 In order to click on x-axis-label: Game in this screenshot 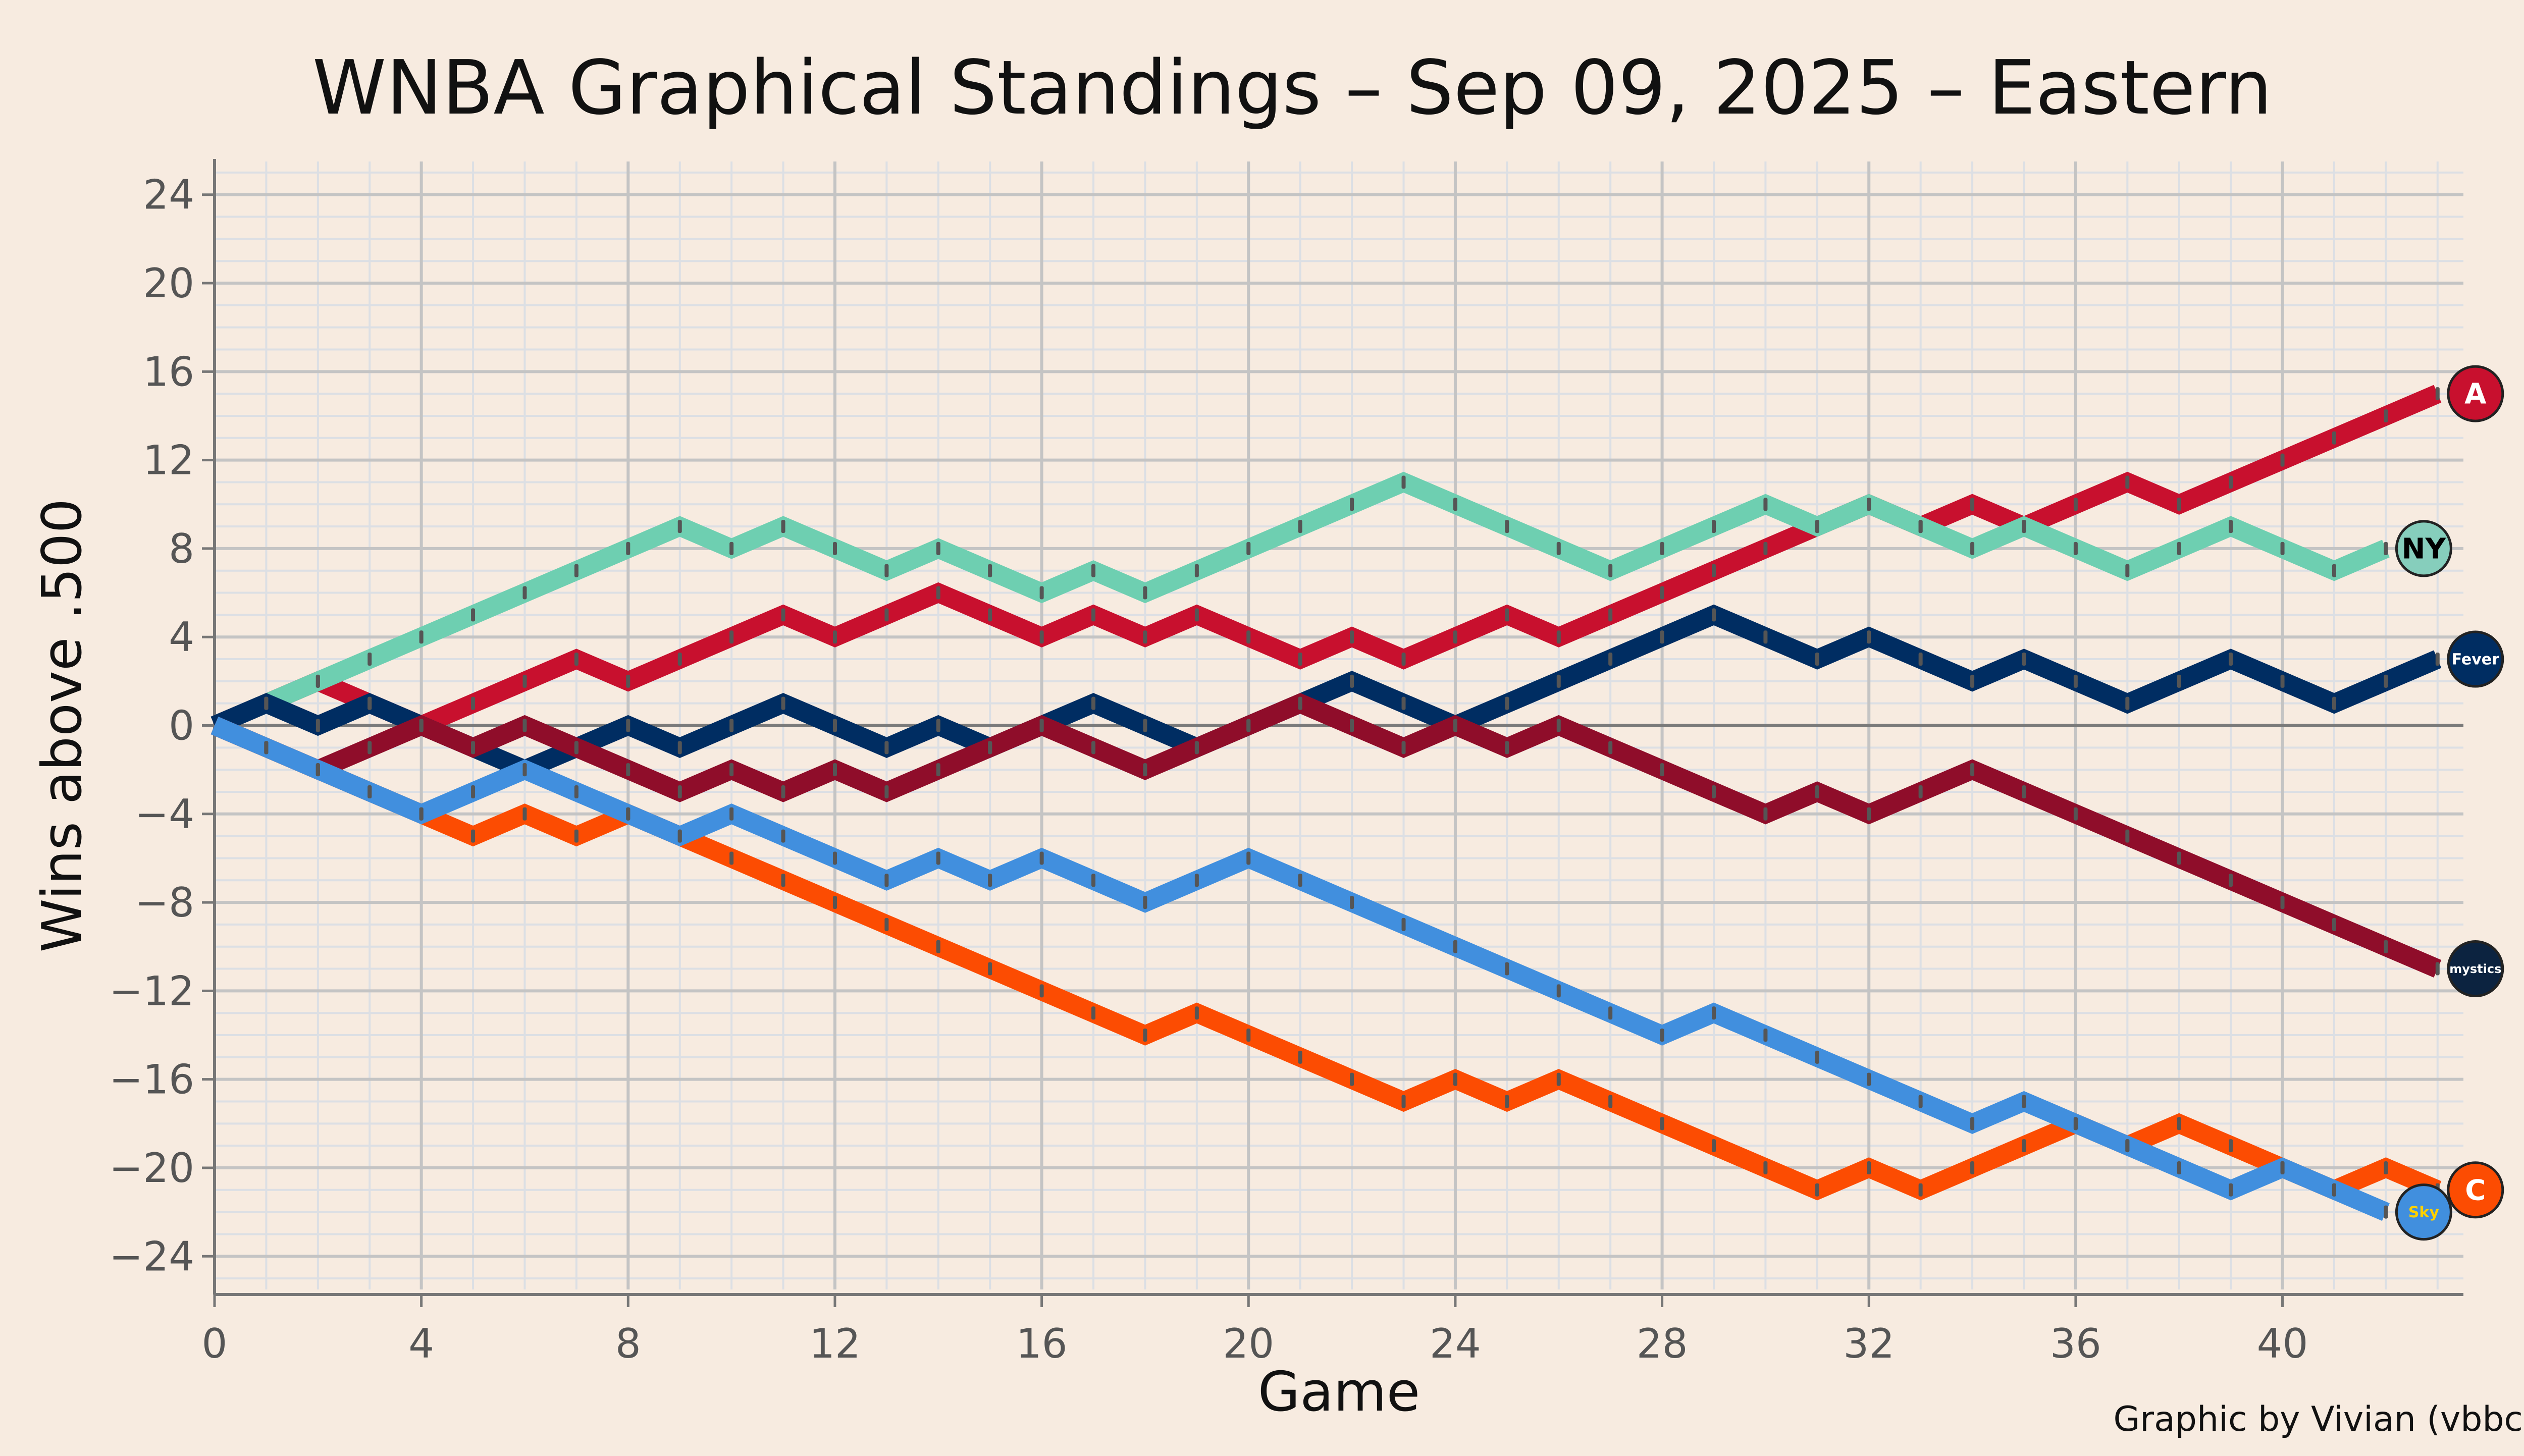, I will do `click(1340, 1392)`.